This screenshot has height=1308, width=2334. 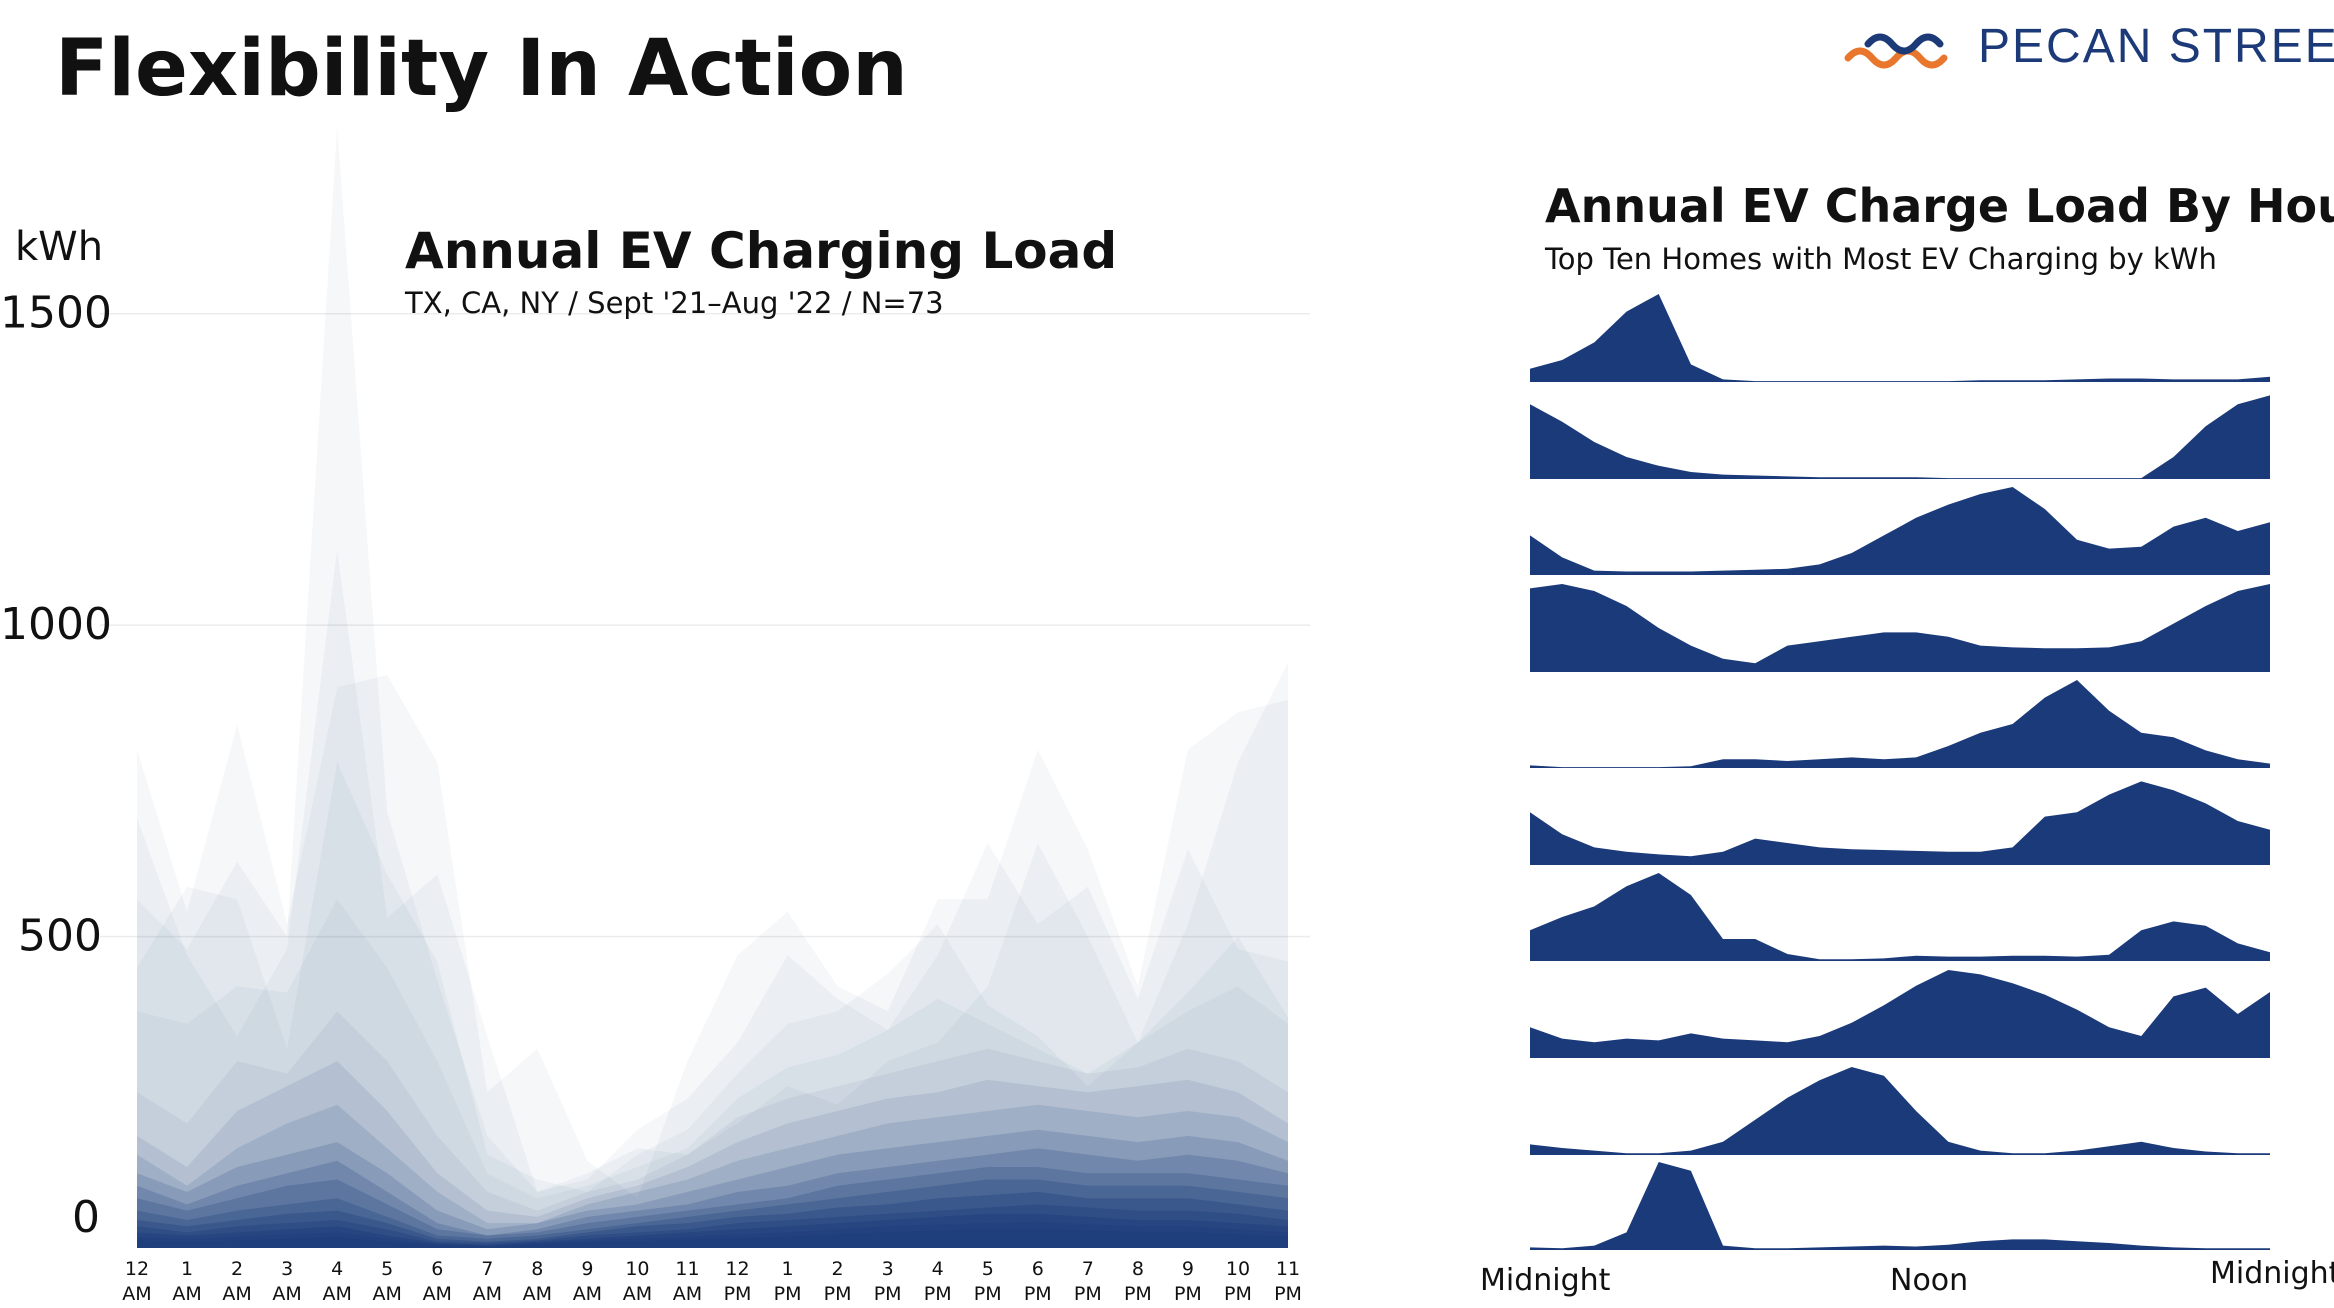 I want to click on x-tick-label: 6 AM, so click(x=437, y=1281).